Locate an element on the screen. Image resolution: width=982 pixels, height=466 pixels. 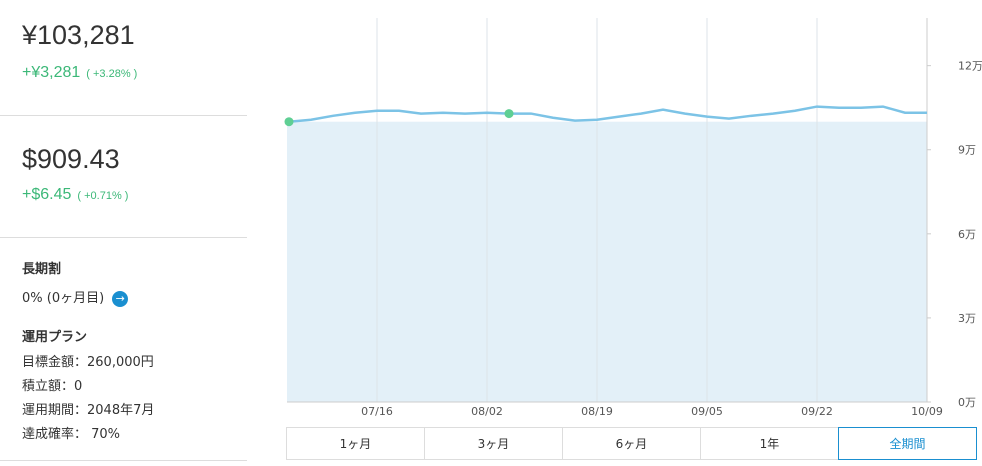
period-button: 1ヶ月 is located at coordinates (355, 443).